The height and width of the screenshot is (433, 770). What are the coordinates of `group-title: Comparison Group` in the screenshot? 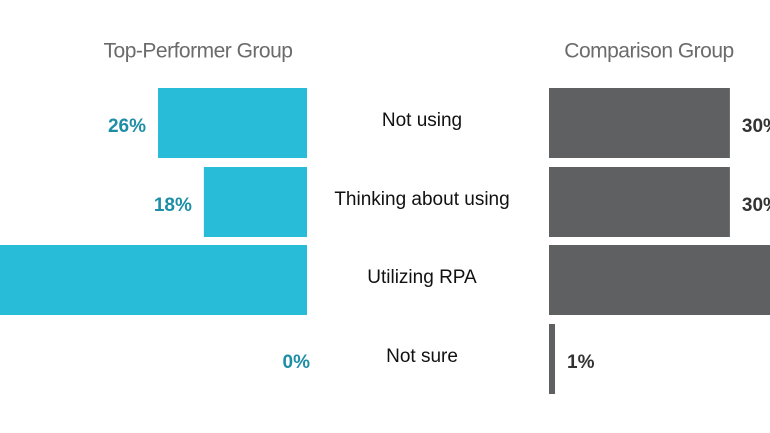 It's located at (648, 51).